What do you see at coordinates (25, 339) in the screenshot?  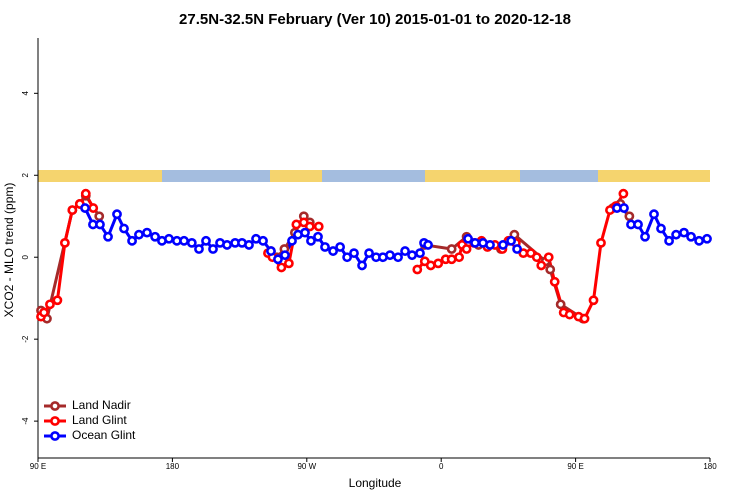 I see `y-tick-label: -2` at bounding box center [25, 339].